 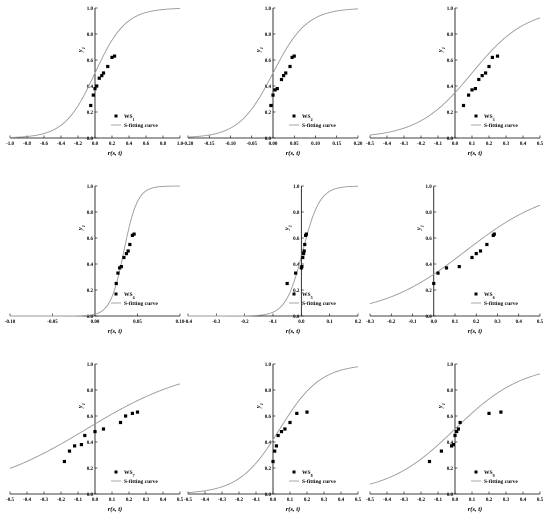 I want to click on y-tick-label: 0.8, so click(x=268, y=391).